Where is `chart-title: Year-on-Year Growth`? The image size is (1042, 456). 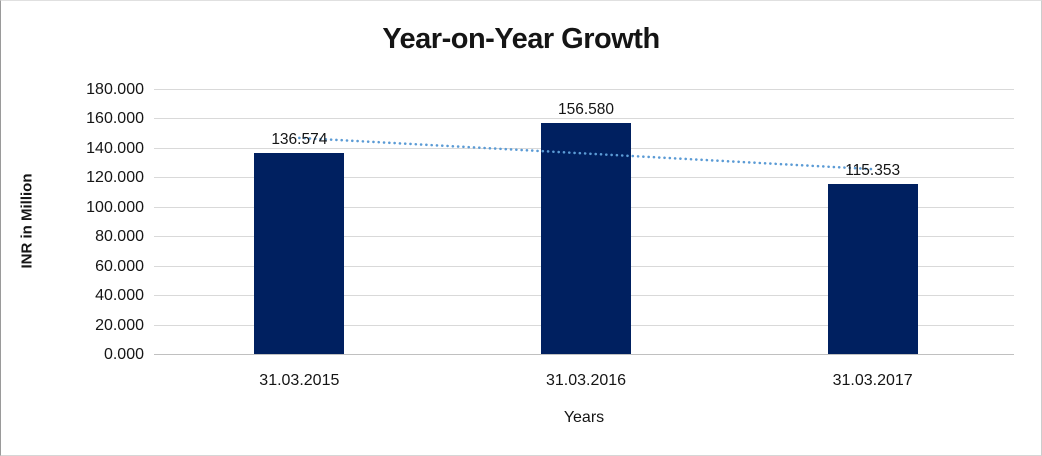 chart-title: Year-on-Year Growth is located at coordinates (521, 39).